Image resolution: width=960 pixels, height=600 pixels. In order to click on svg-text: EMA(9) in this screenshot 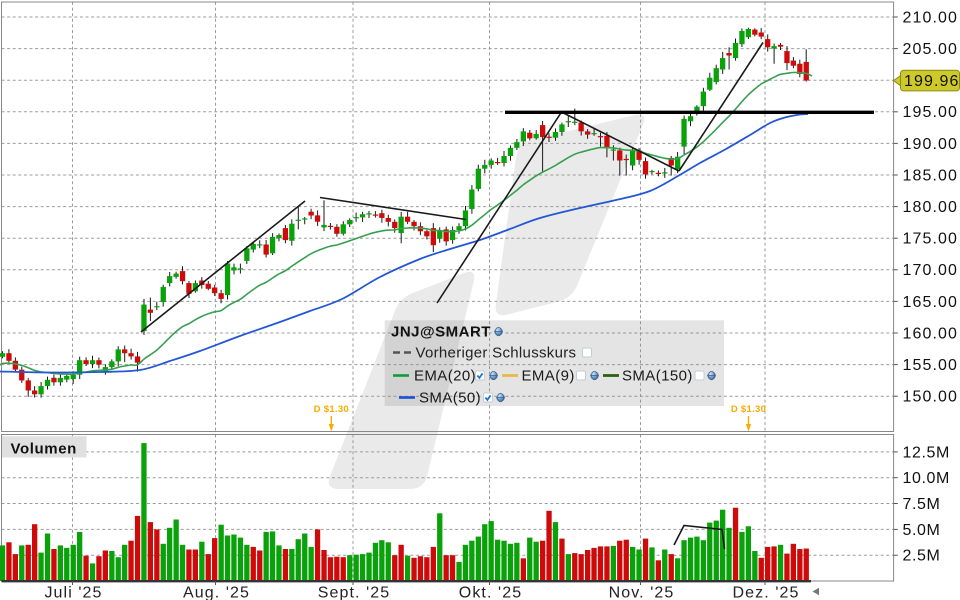, I will do `click(548, 376)`.